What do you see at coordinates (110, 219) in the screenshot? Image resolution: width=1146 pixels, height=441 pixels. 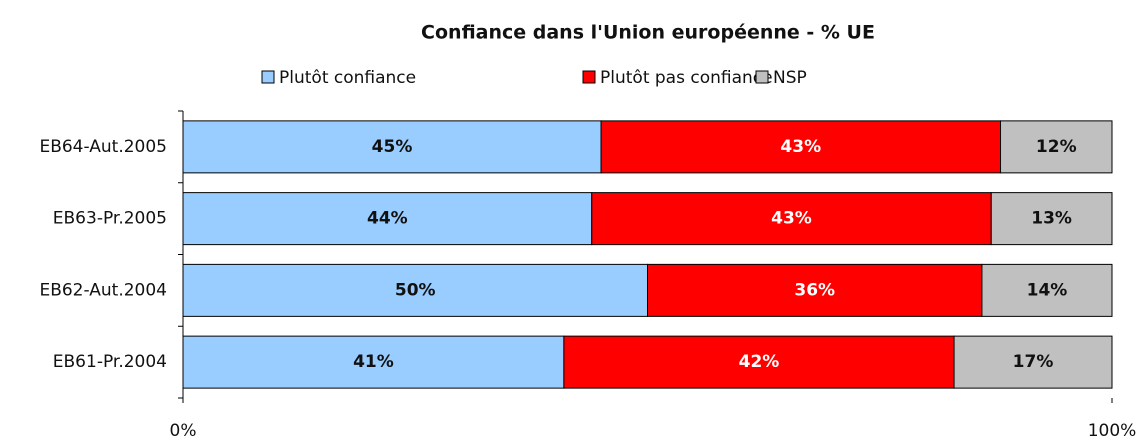 I see `y-tick-label: EB63-Pr.2005` at bounding box center [110, 219].